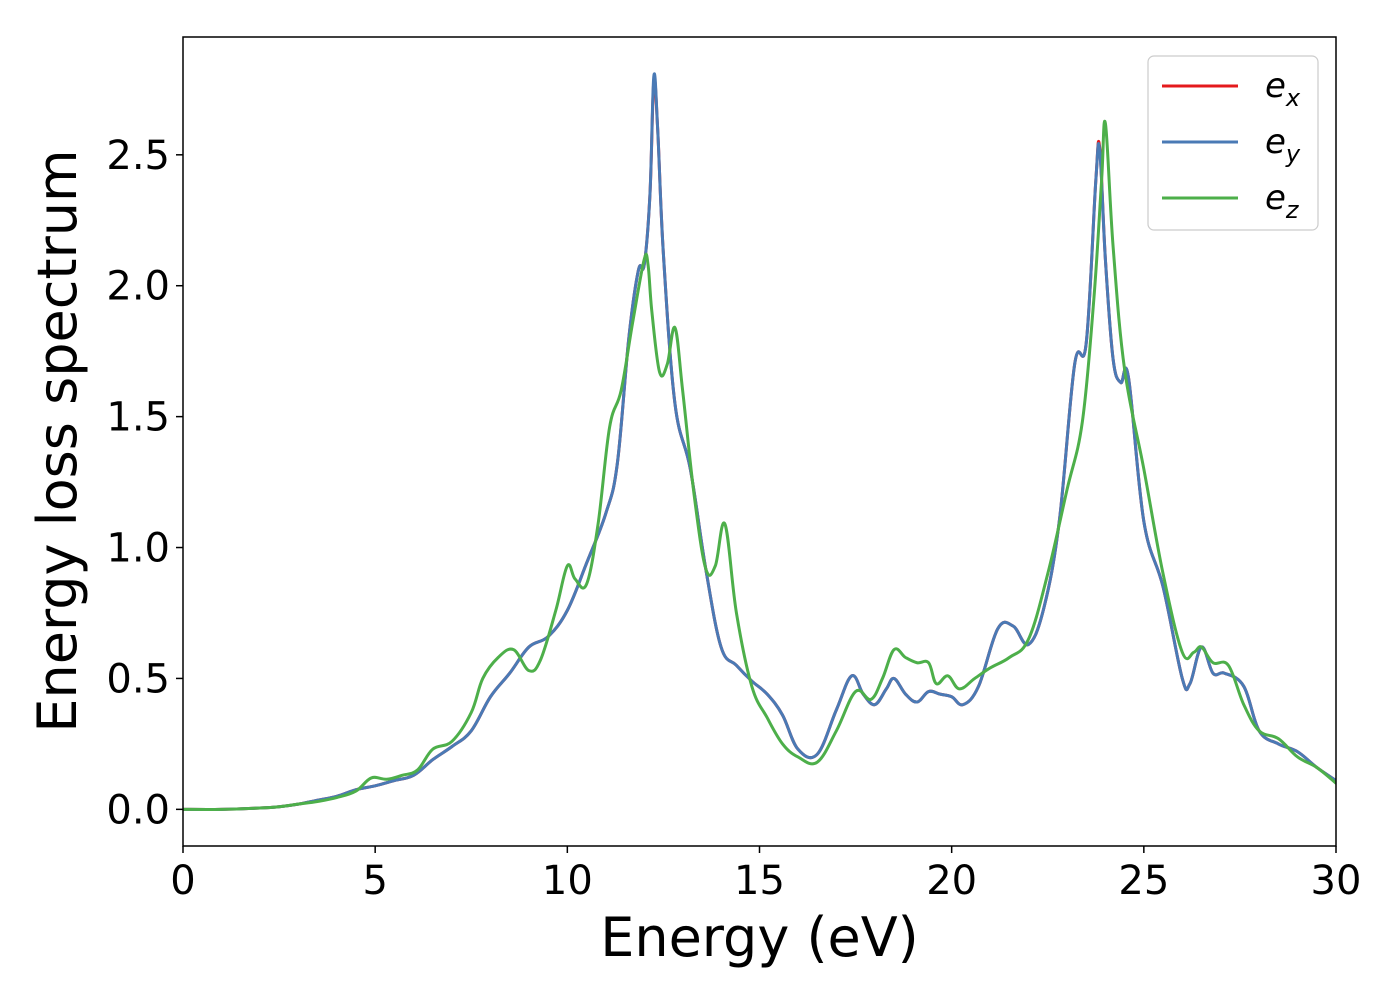 The width and height of the screenshot is (1400, 1000). I want to click on x-tick-label: 5, so click(374, 881).